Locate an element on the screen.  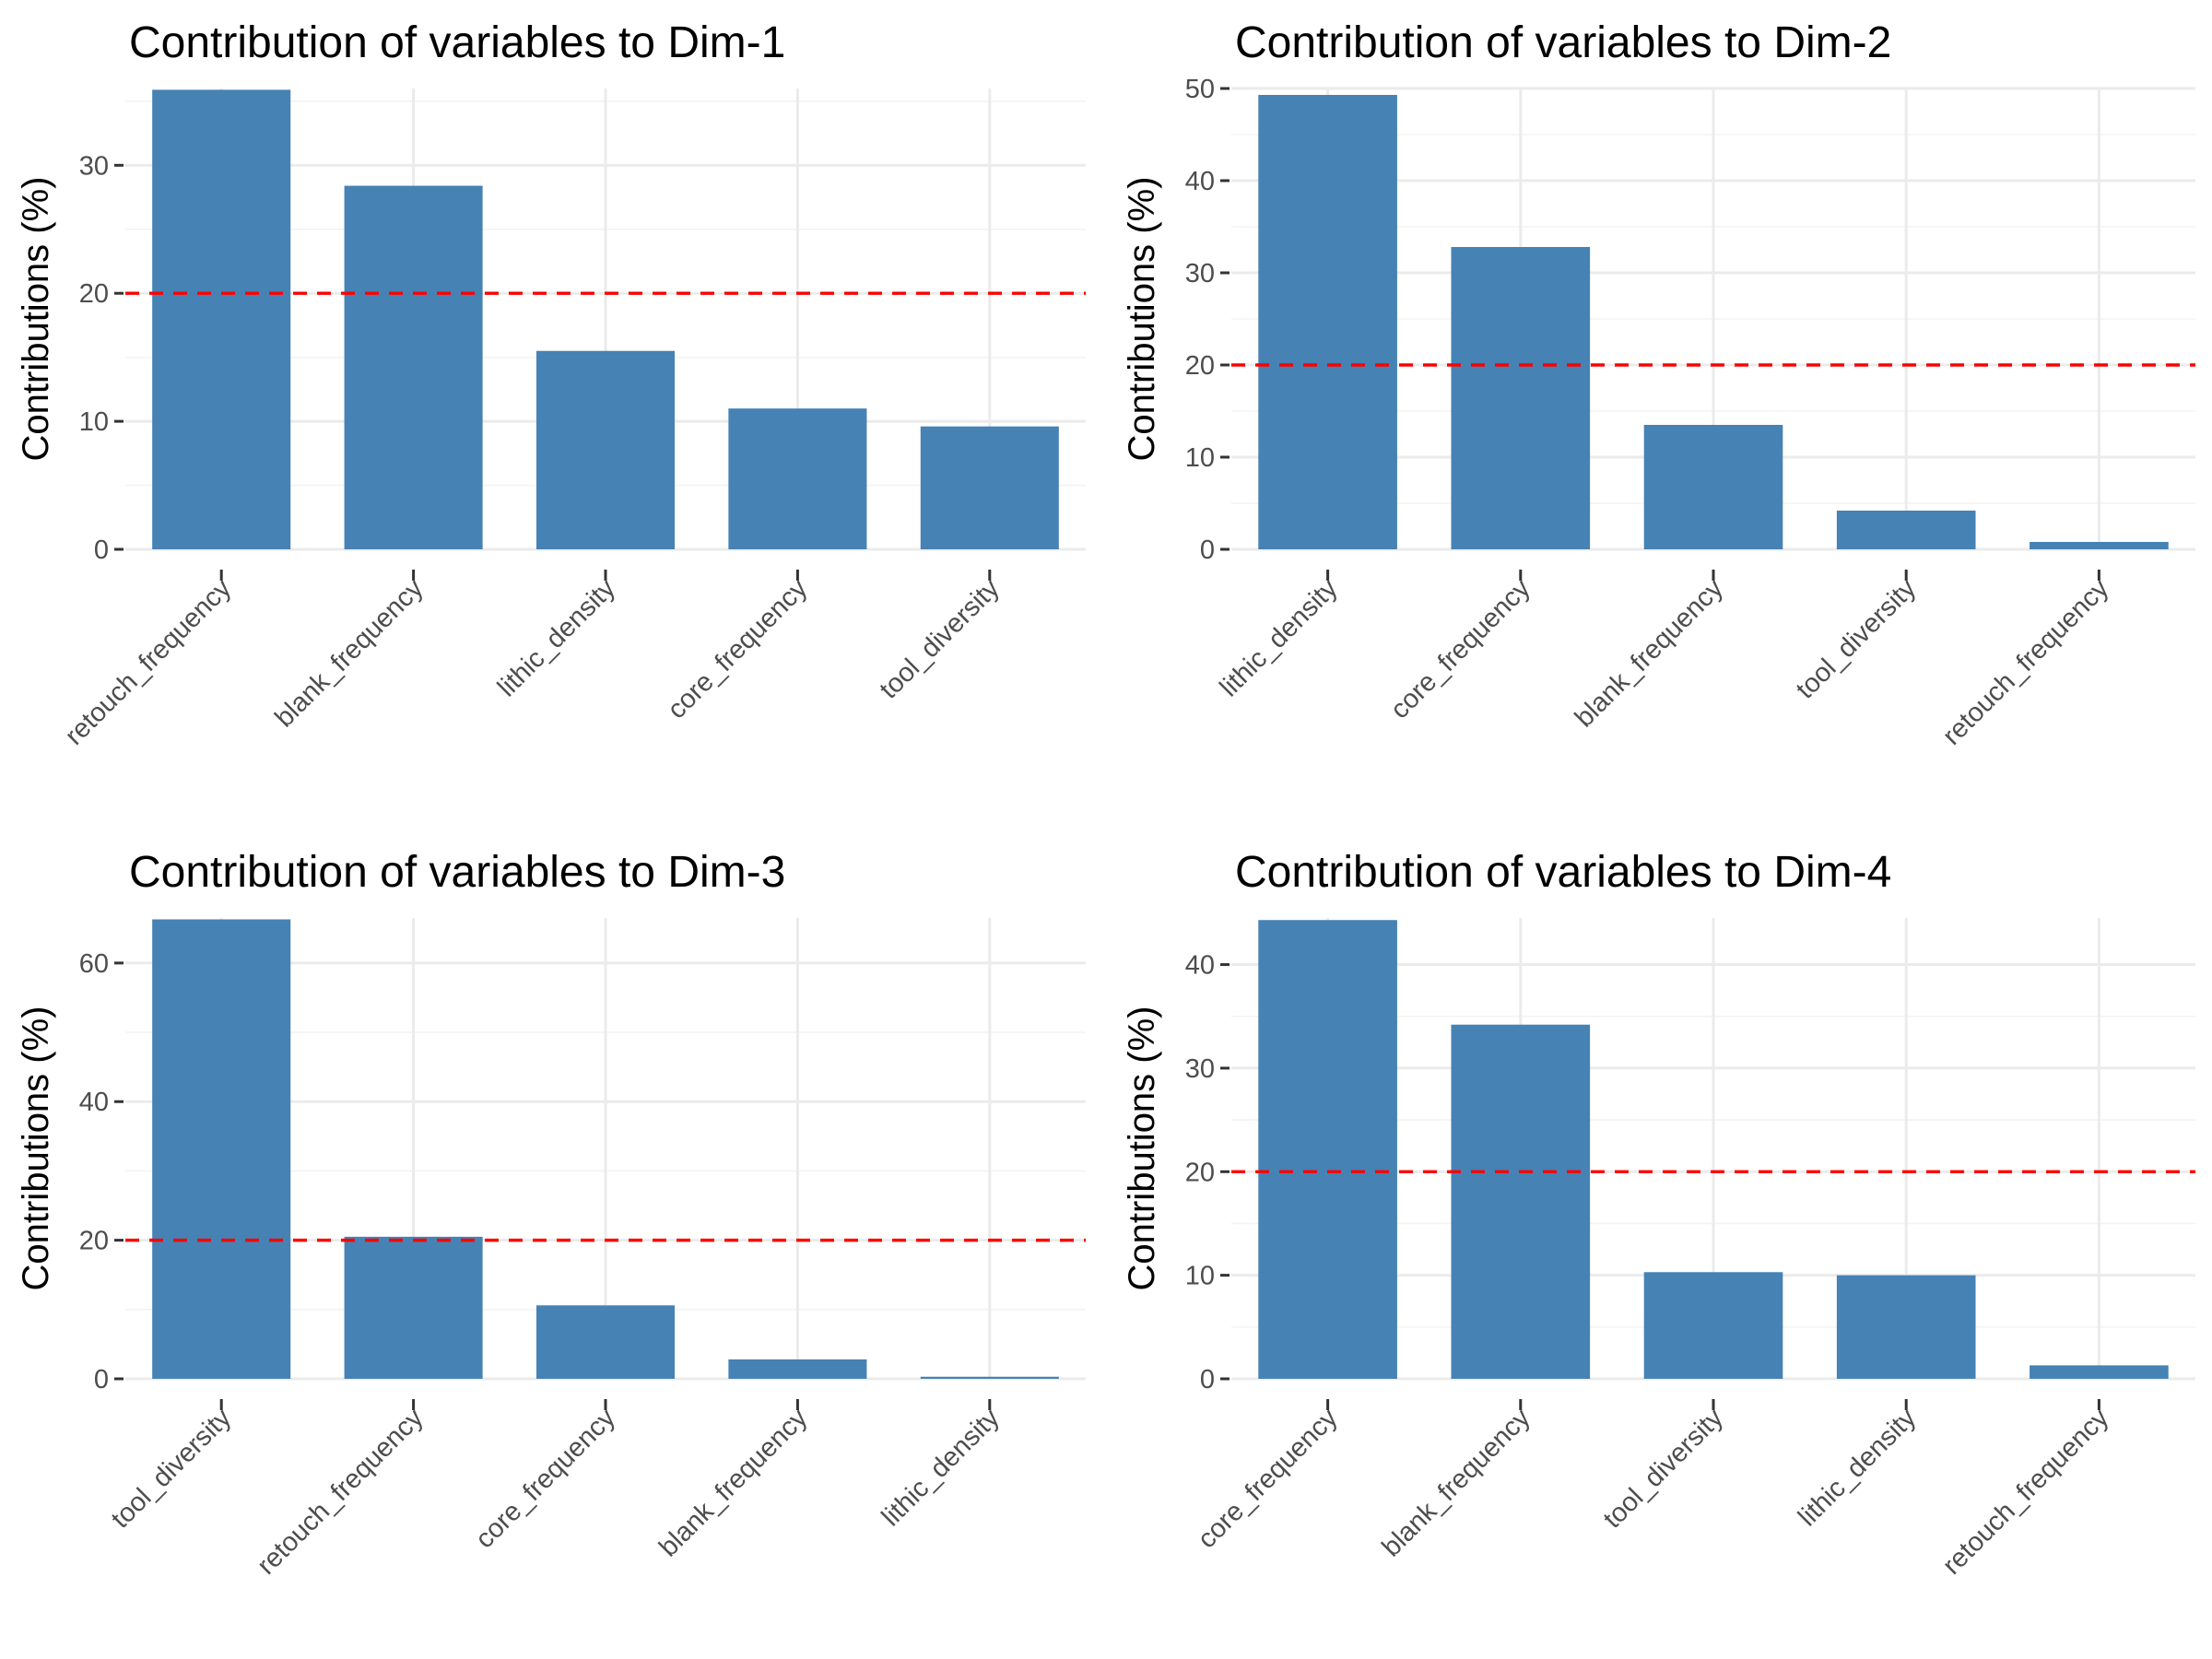
chart-title: Contribution of variables to Dim-1 is located at coordinates (457, 42).